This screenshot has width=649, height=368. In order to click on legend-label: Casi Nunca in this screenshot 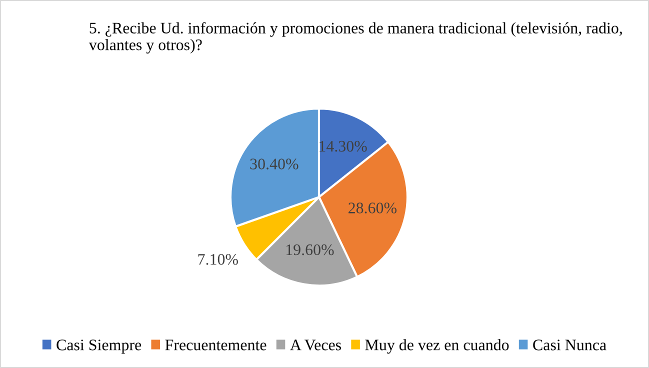, I will do `click(569, 345)`.